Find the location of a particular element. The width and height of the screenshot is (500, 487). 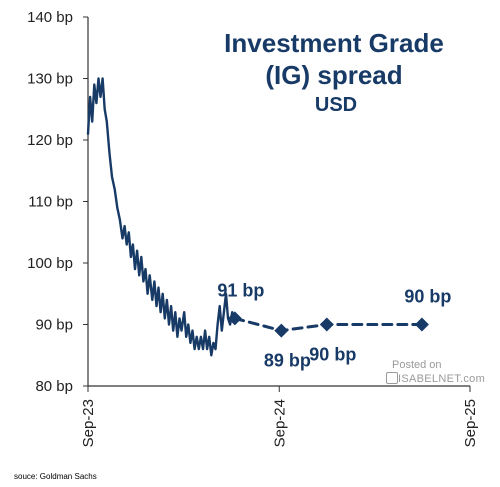

y-tick-label: 120 bp is located at coordinates (50, 140).